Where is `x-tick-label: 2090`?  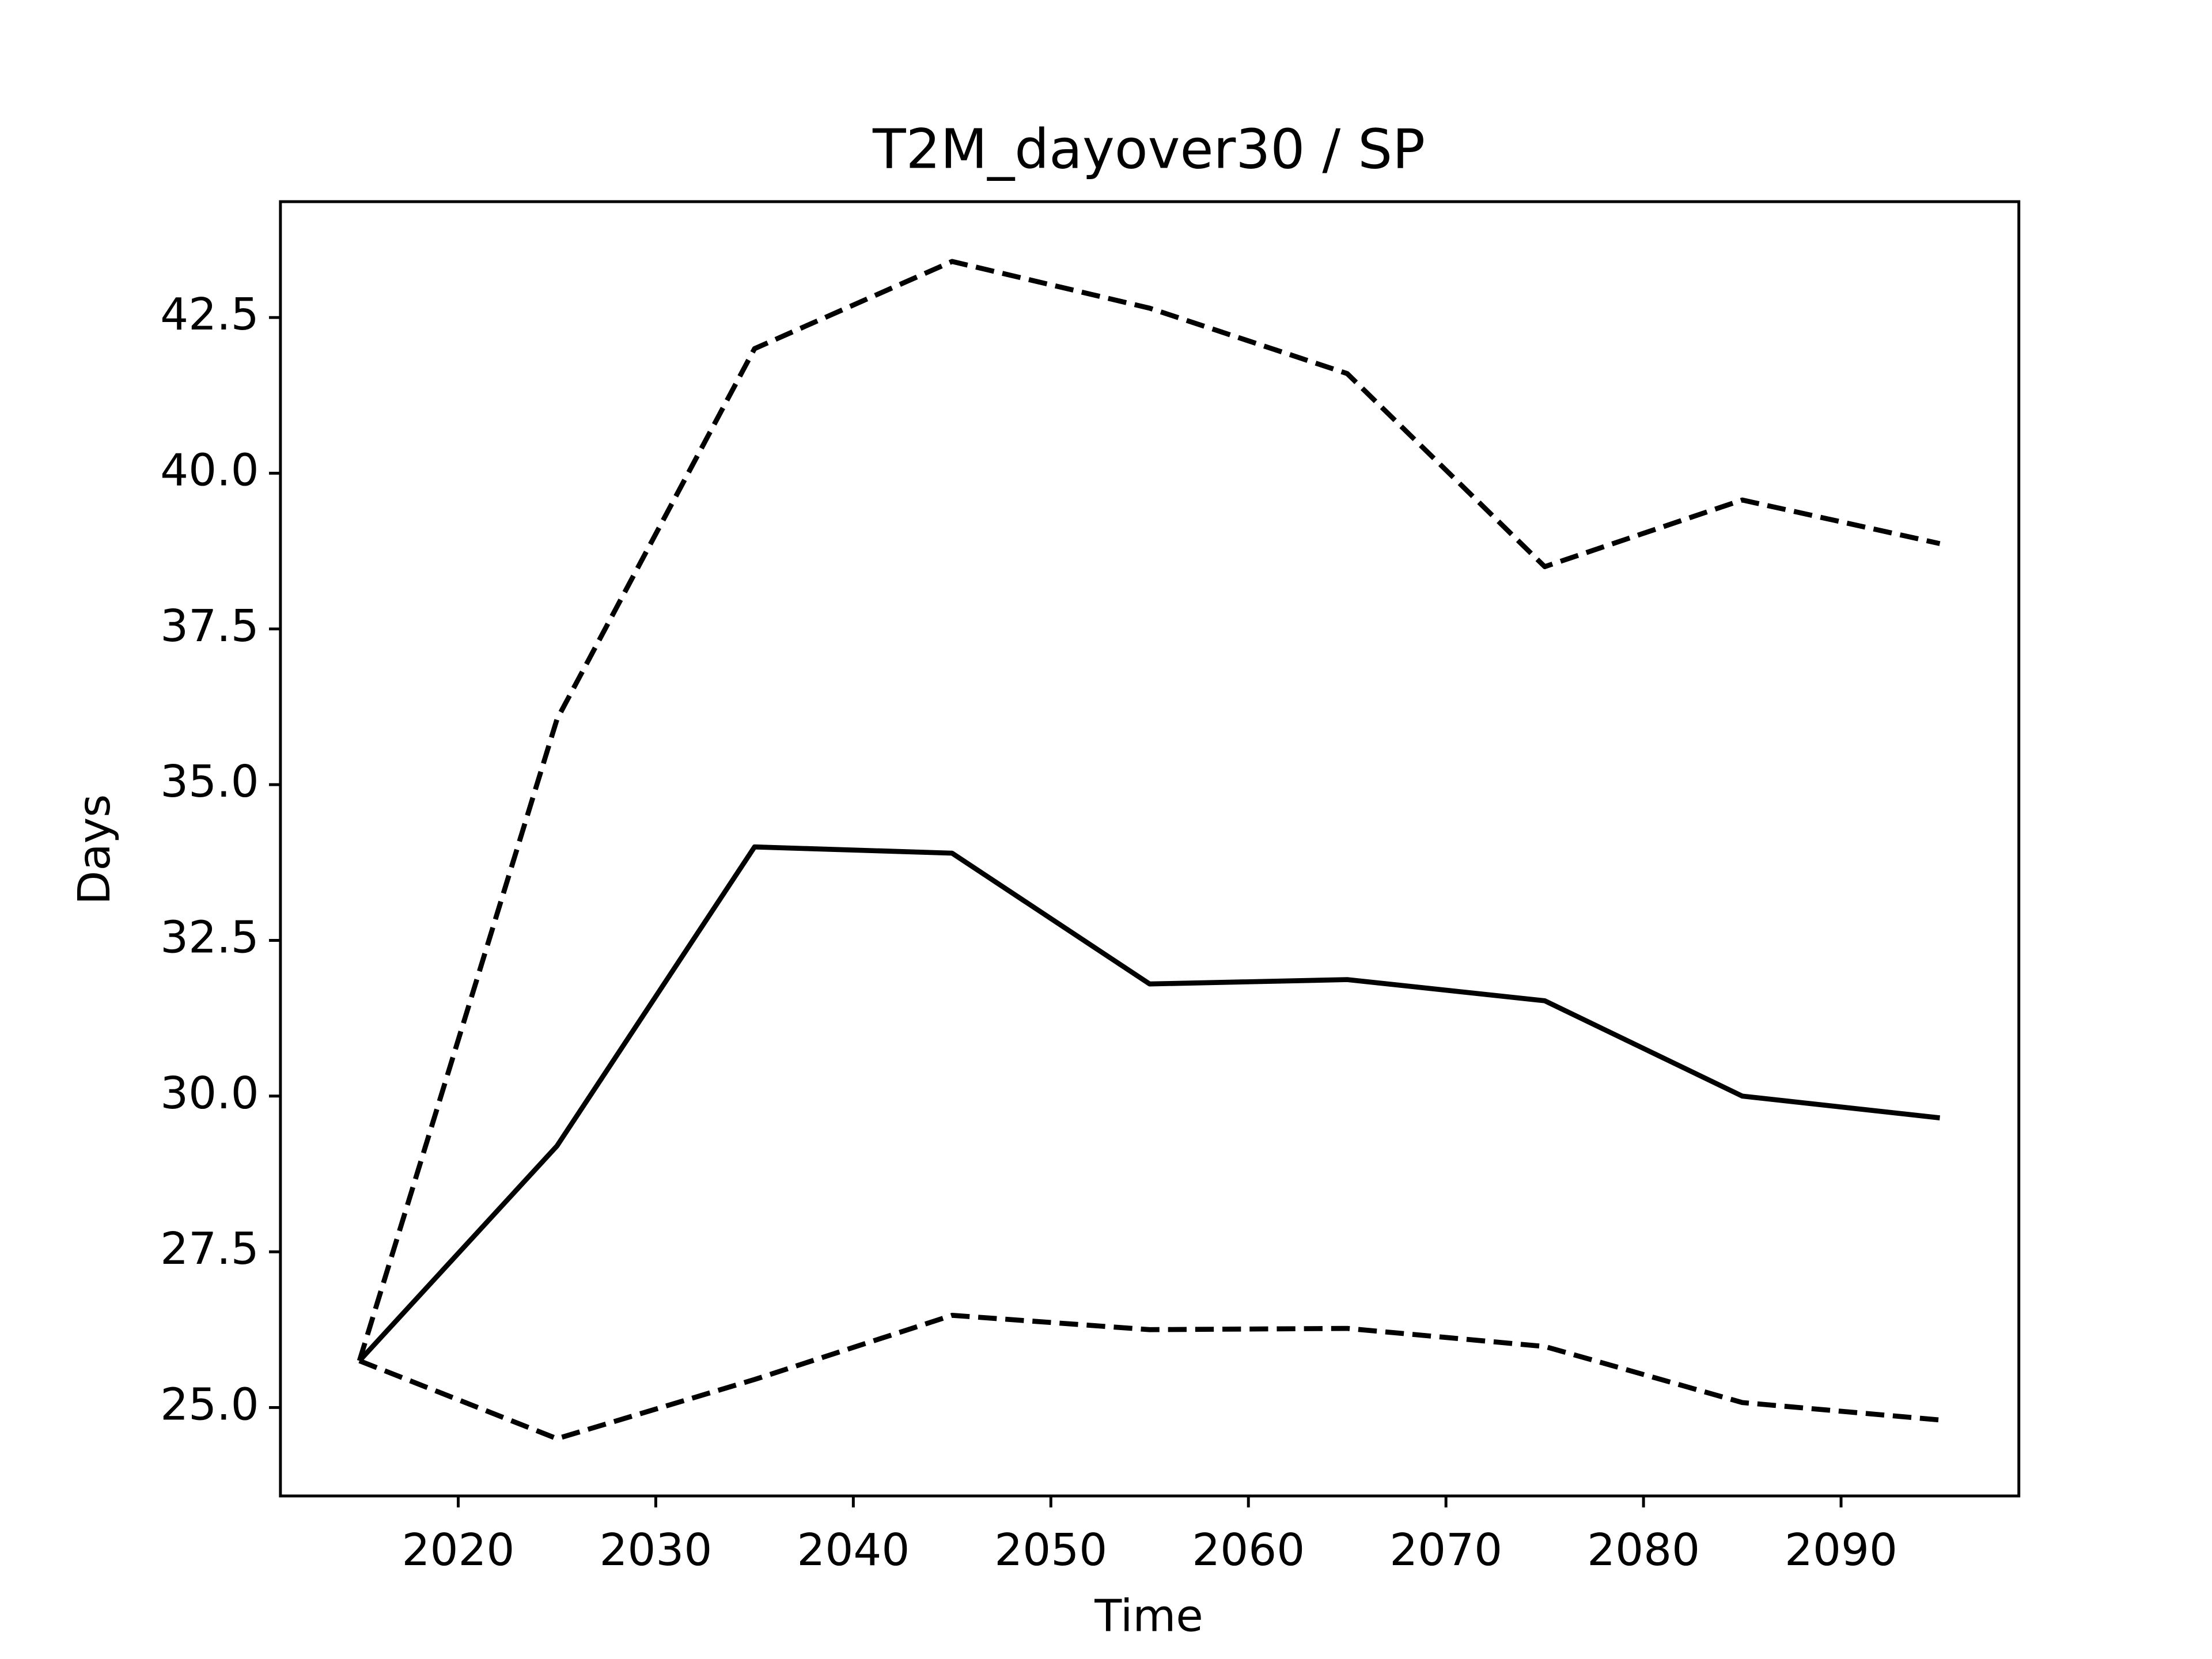
x-tick-label: 2090 is located at coordinates (1841, 1550).